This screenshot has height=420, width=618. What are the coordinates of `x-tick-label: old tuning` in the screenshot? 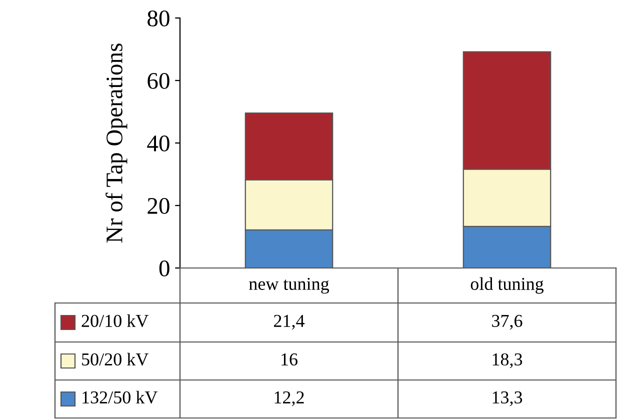 It's located at (507, 285).